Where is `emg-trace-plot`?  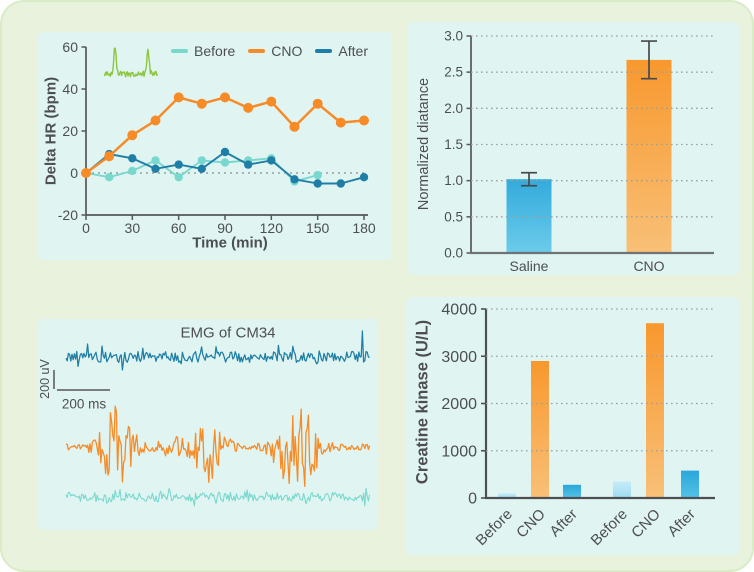
emg-trace-plot is located at coordinates (212, 418).